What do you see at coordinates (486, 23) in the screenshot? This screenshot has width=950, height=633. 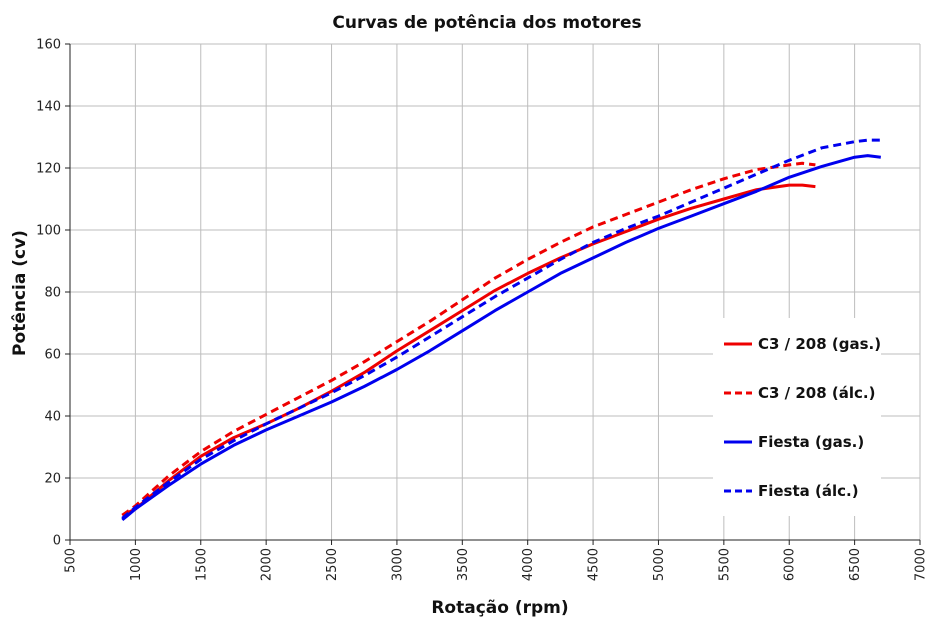 I see `chart-title: Curvas de potência dos motores` at bounding box center [486, 23].